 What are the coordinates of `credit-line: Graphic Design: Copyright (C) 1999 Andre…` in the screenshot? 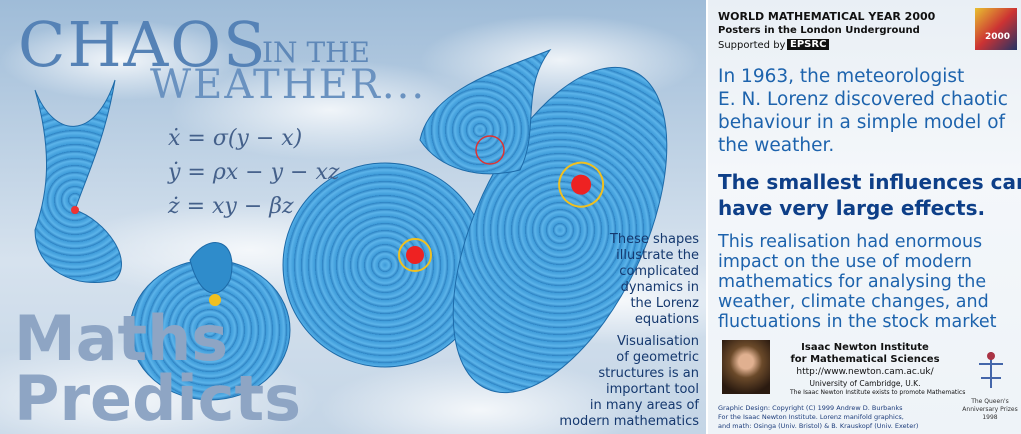 It's located at (810, 408).